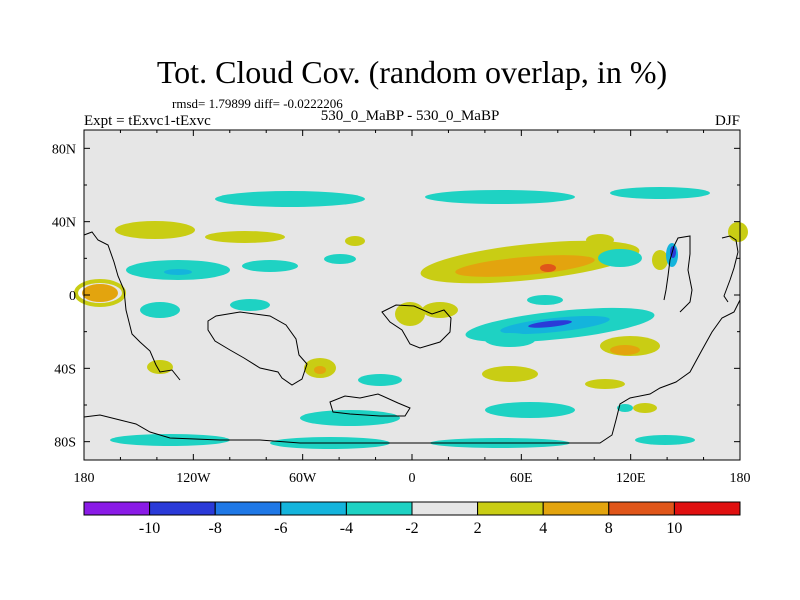 Image resolution: width=800 pixels, height=600 pixels. Describe the element at coordinates (250, 305) in the screenshot. I see `blob-se-pac-neg2` at that location.